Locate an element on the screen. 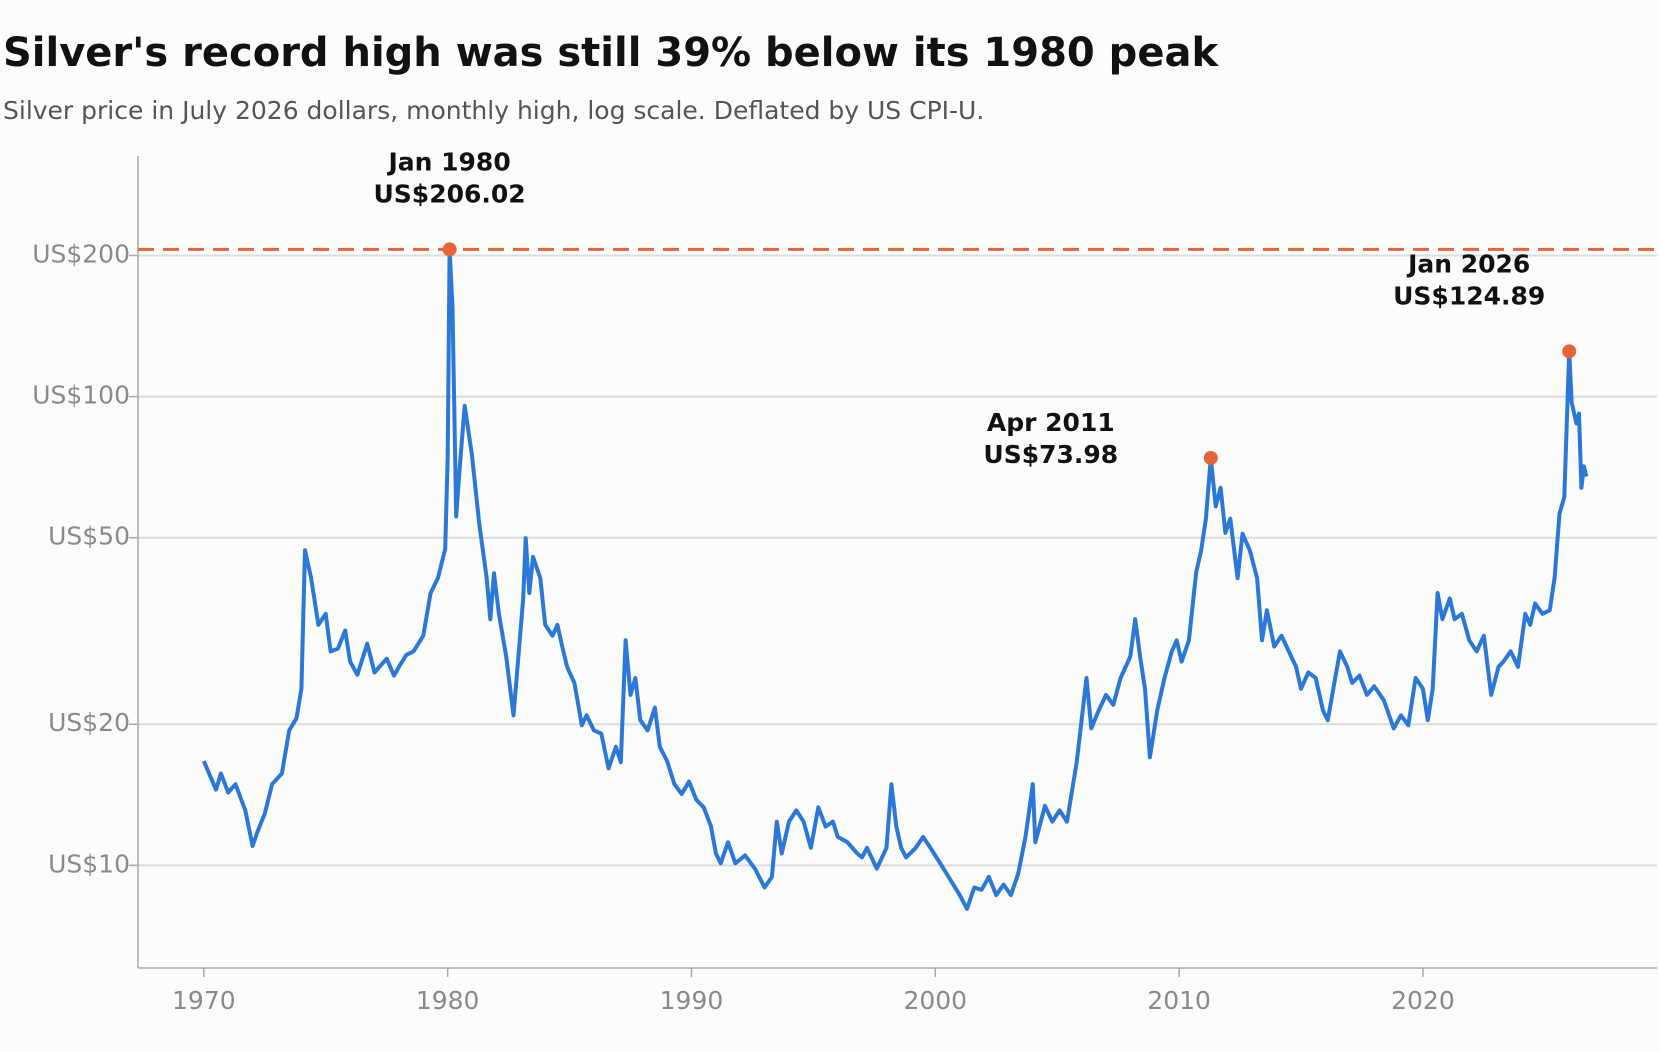 This screenshot has width=1660, height=1052. x-tick-label: 1980 is located at coordinates (448, 1000).